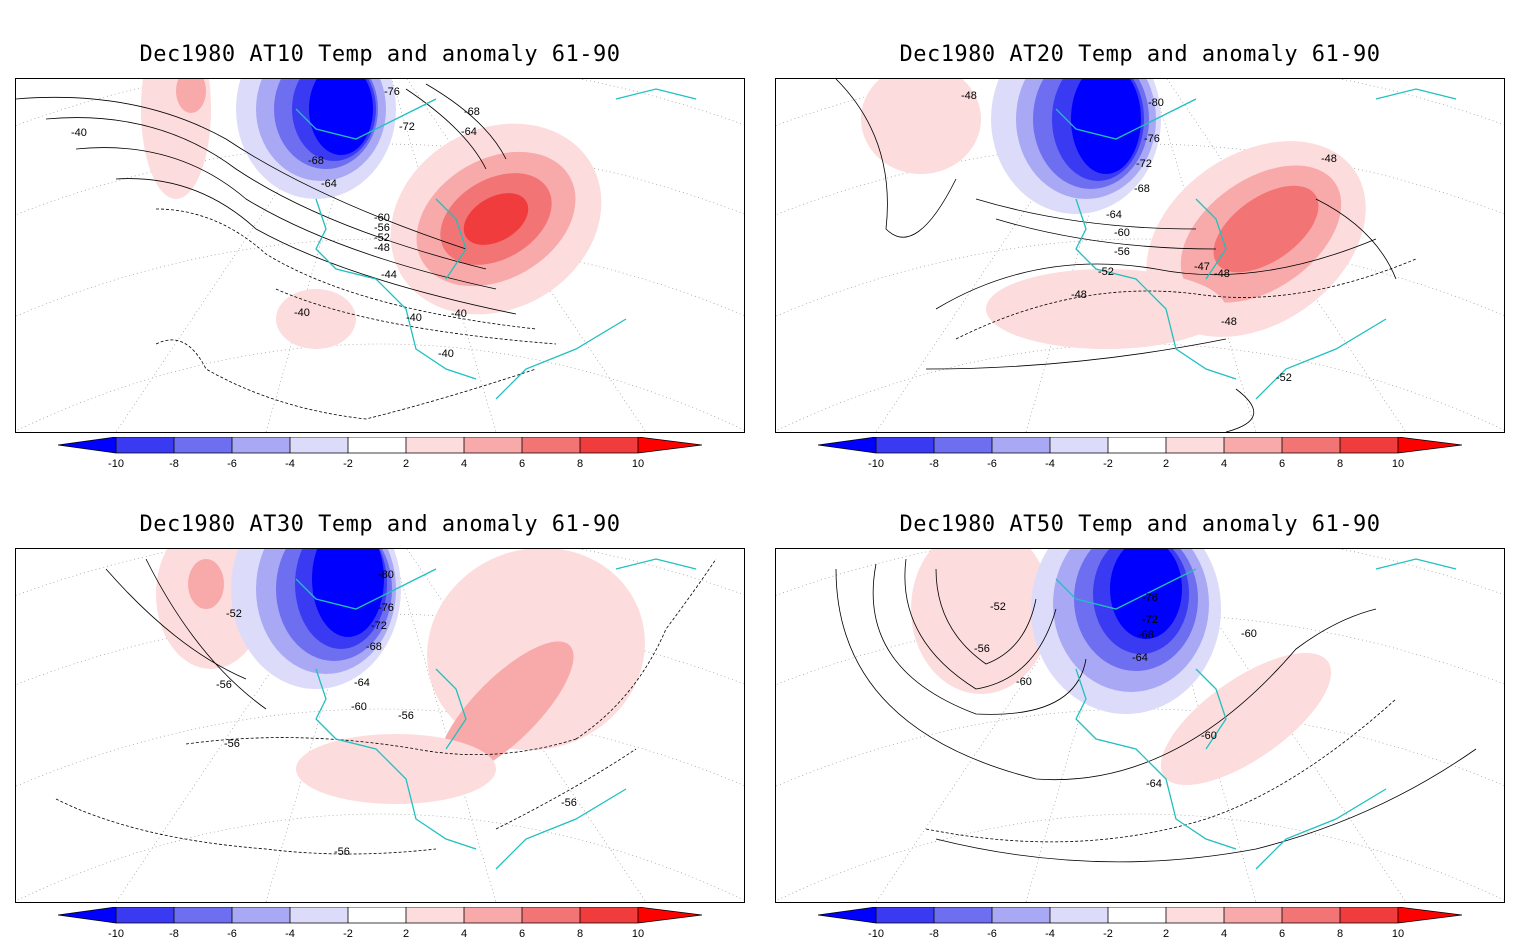 The image size is (1520, 947). I want to click on panel-title: Dec1980 AT50 Temp and anomaly 61-90, so click(1140, 524).